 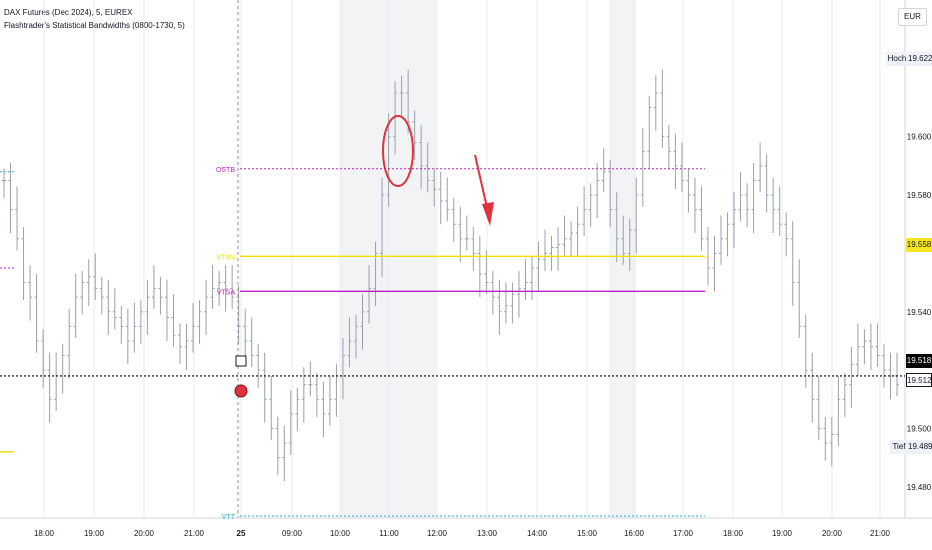 I want to click on x-tick-label: 17:00, so click(x=683, y=533).